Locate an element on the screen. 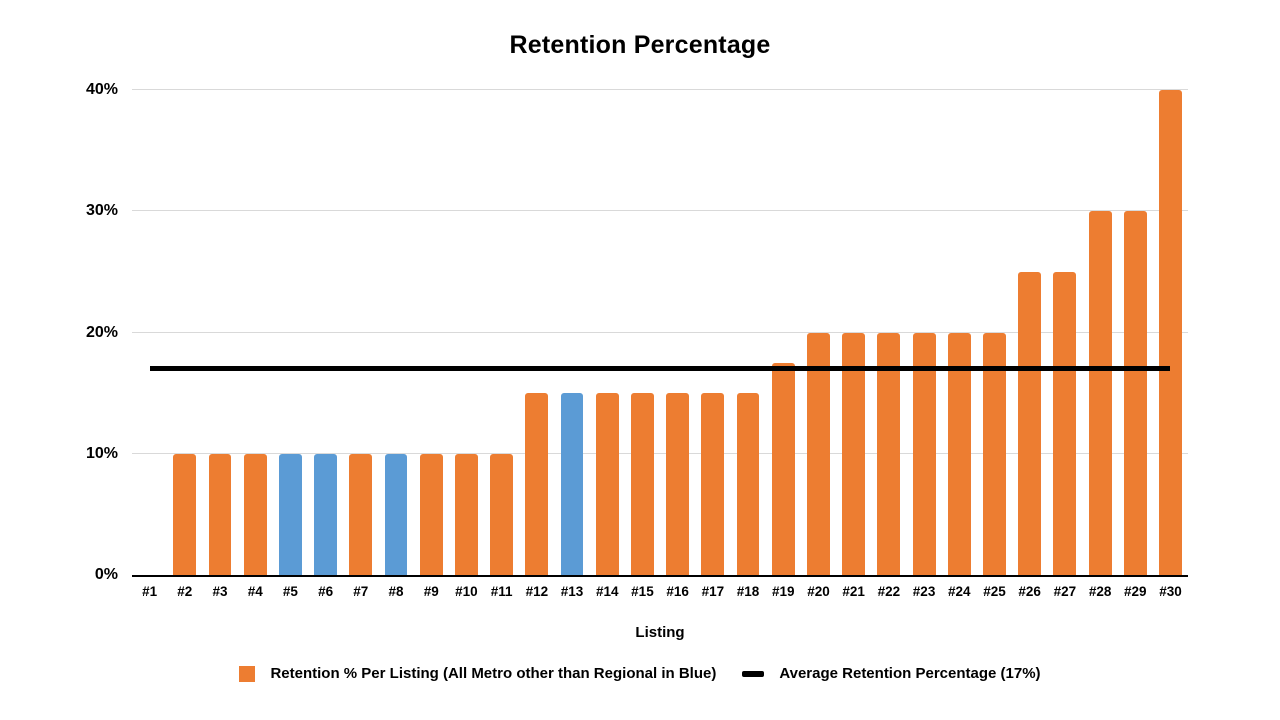 Image resolution: width=1280 pixels, height=720 pixels. x-tick-label-#13: #13 is located at coordinates (572, 591).